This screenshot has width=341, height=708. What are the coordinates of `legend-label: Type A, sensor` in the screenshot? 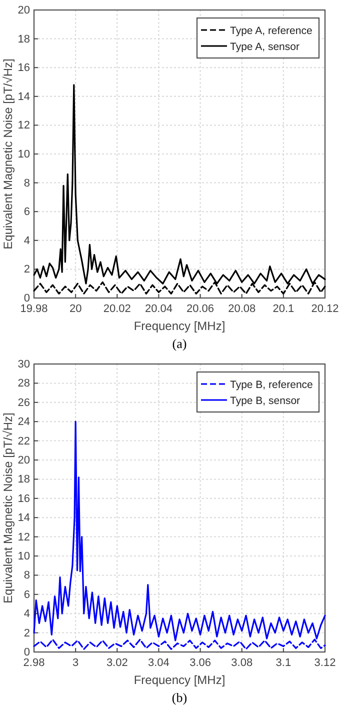 It's located at (265, 47).